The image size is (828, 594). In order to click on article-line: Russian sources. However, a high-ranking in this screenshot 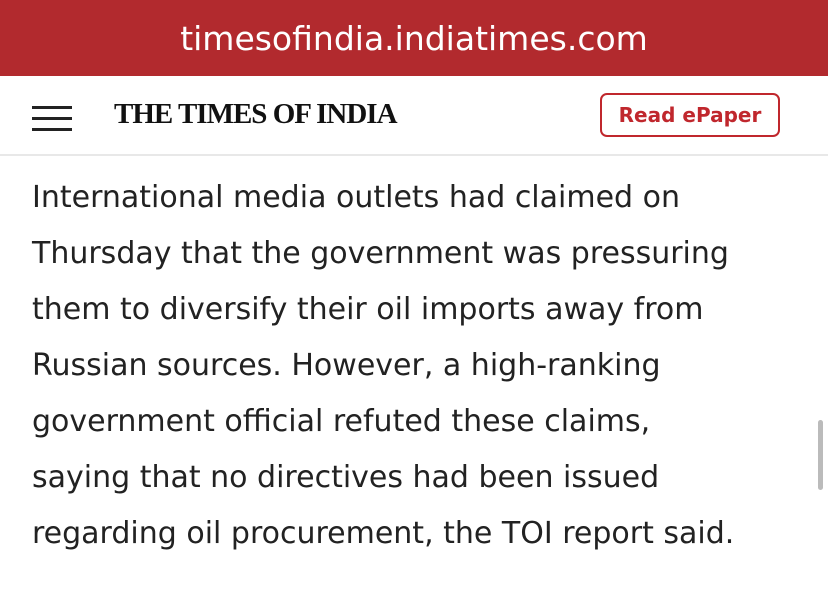, I will do `click(346, 365)`.